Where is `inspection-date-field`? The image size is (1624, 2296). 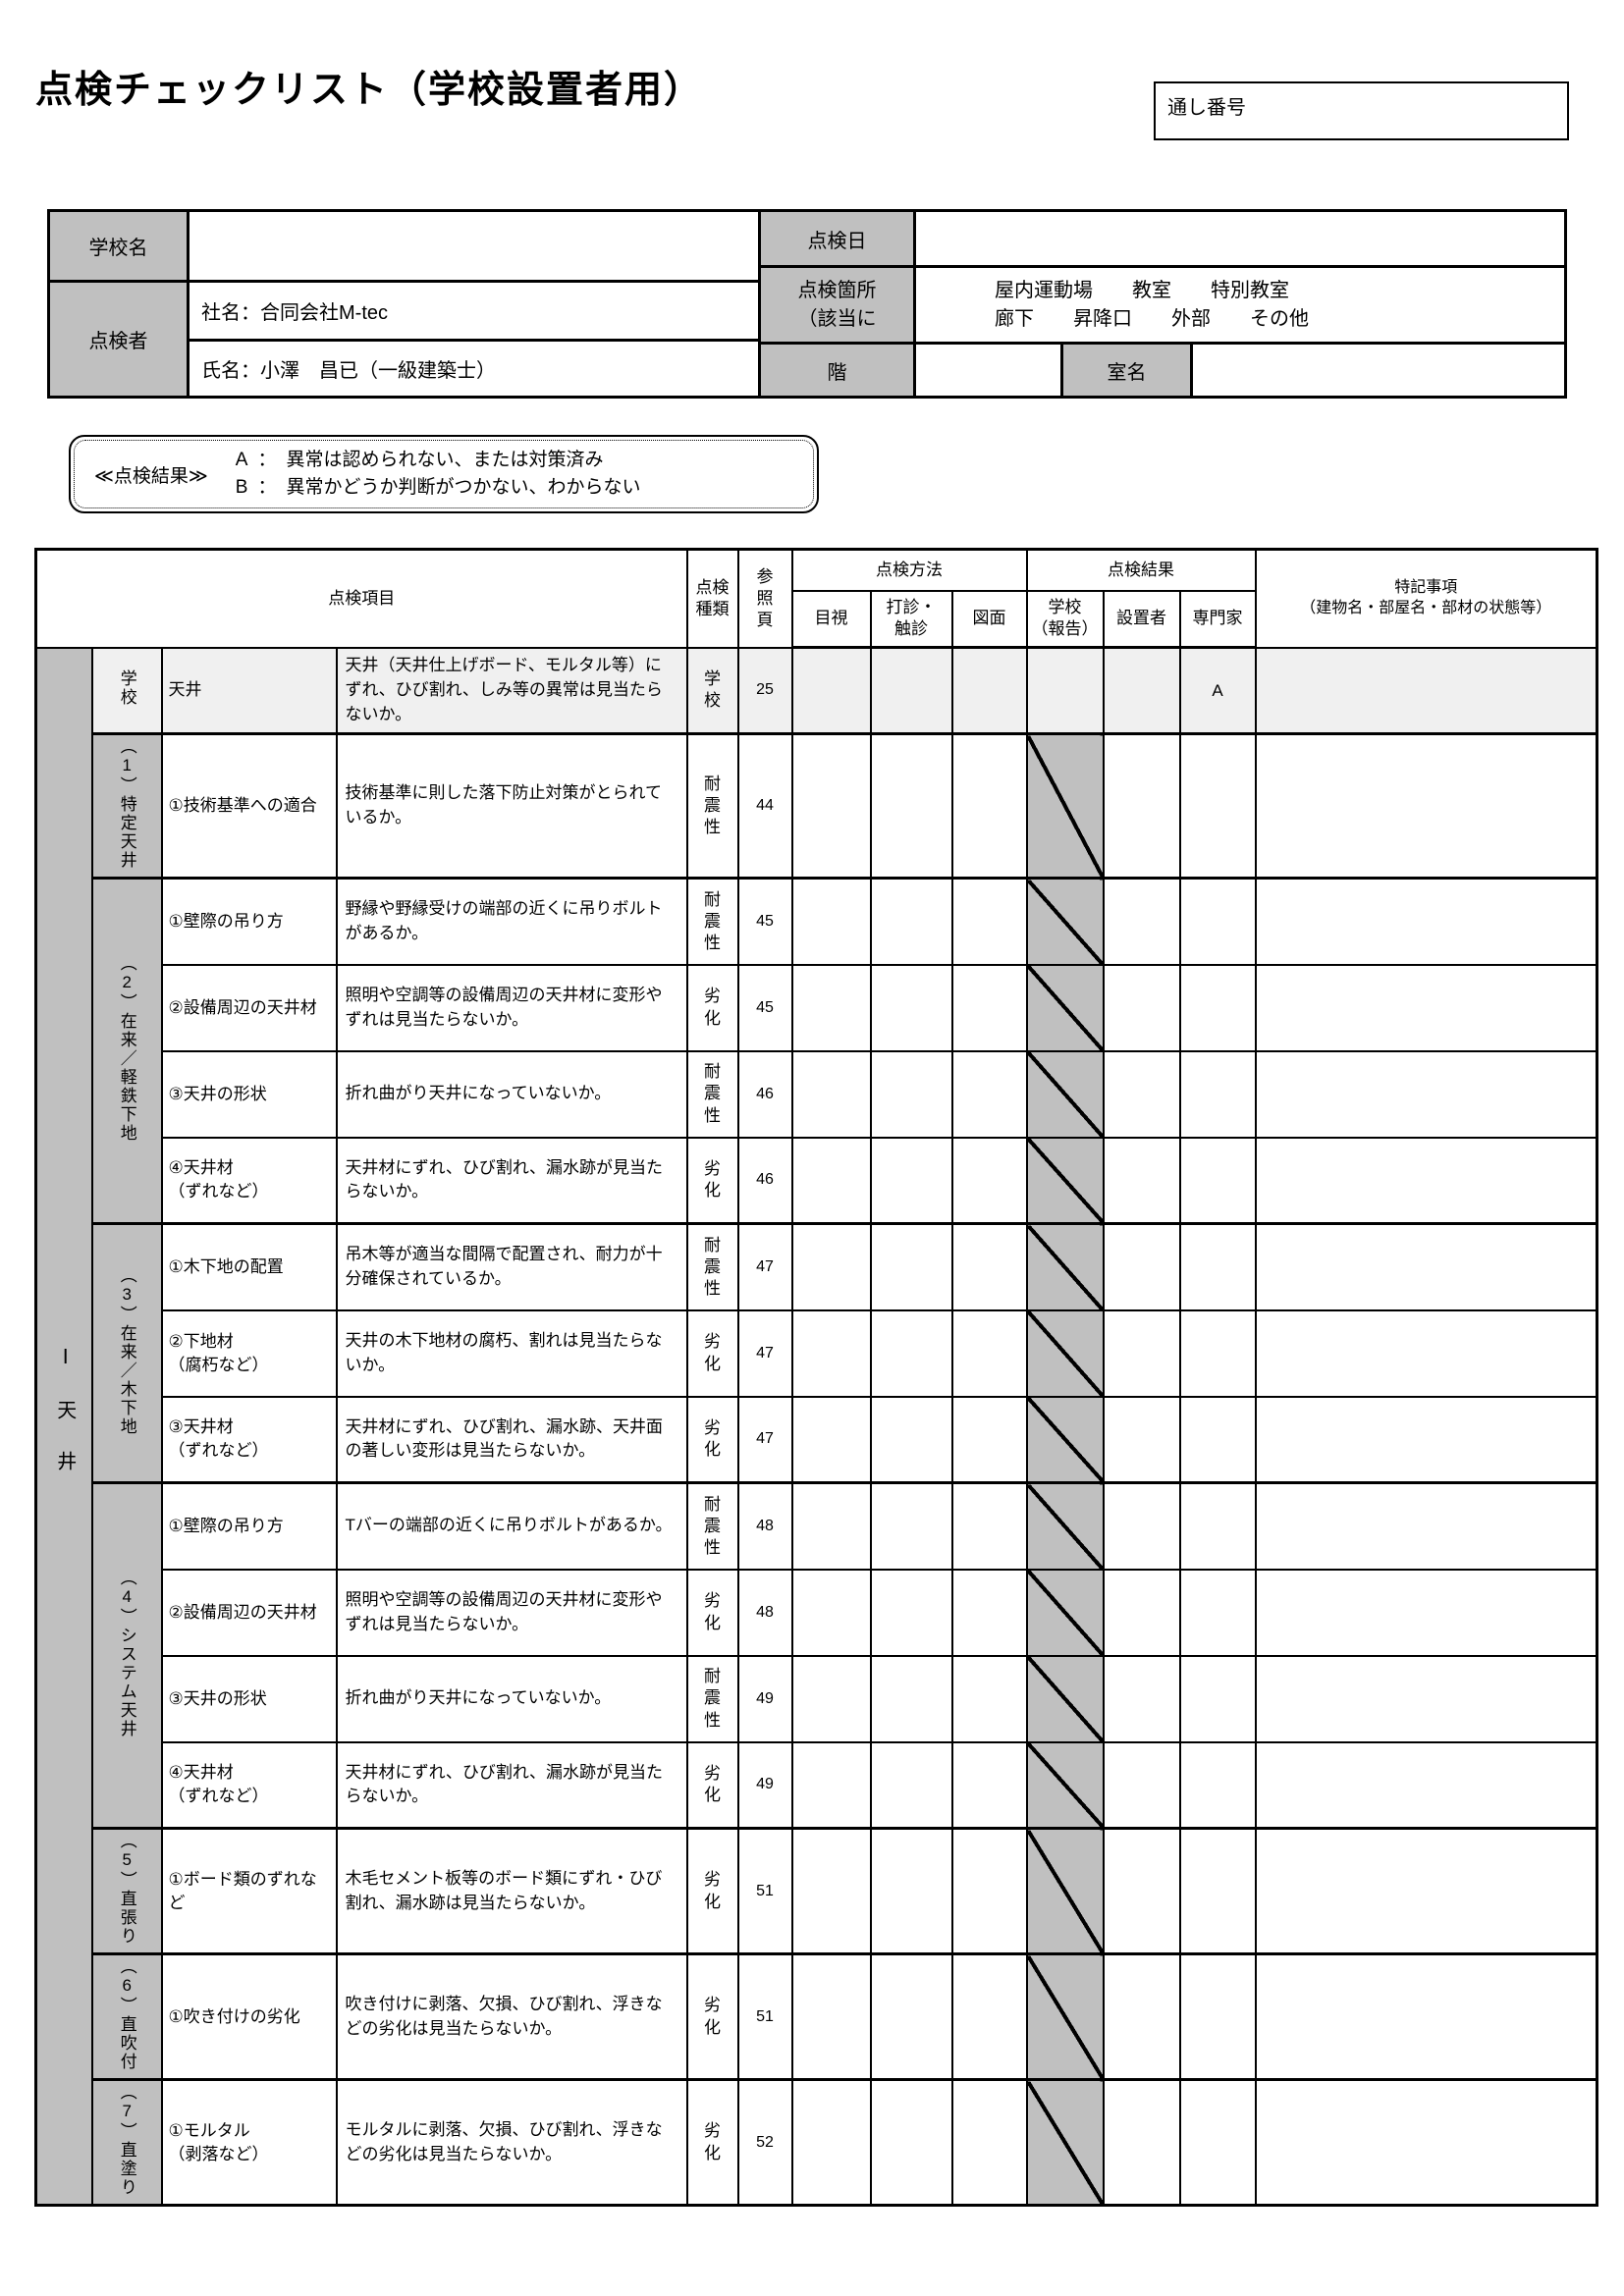
inspection-date-field is located at coordinates (1240, 238).